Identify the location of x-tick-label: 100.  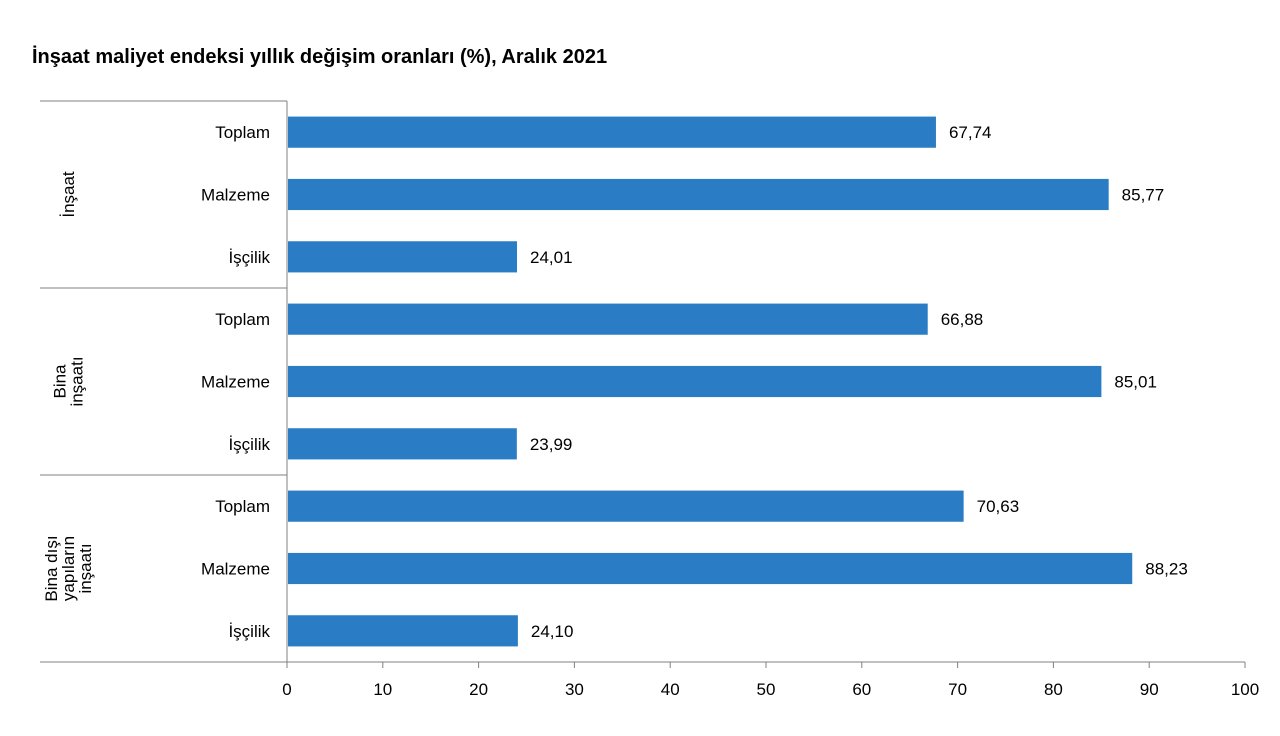
(1245, 689).